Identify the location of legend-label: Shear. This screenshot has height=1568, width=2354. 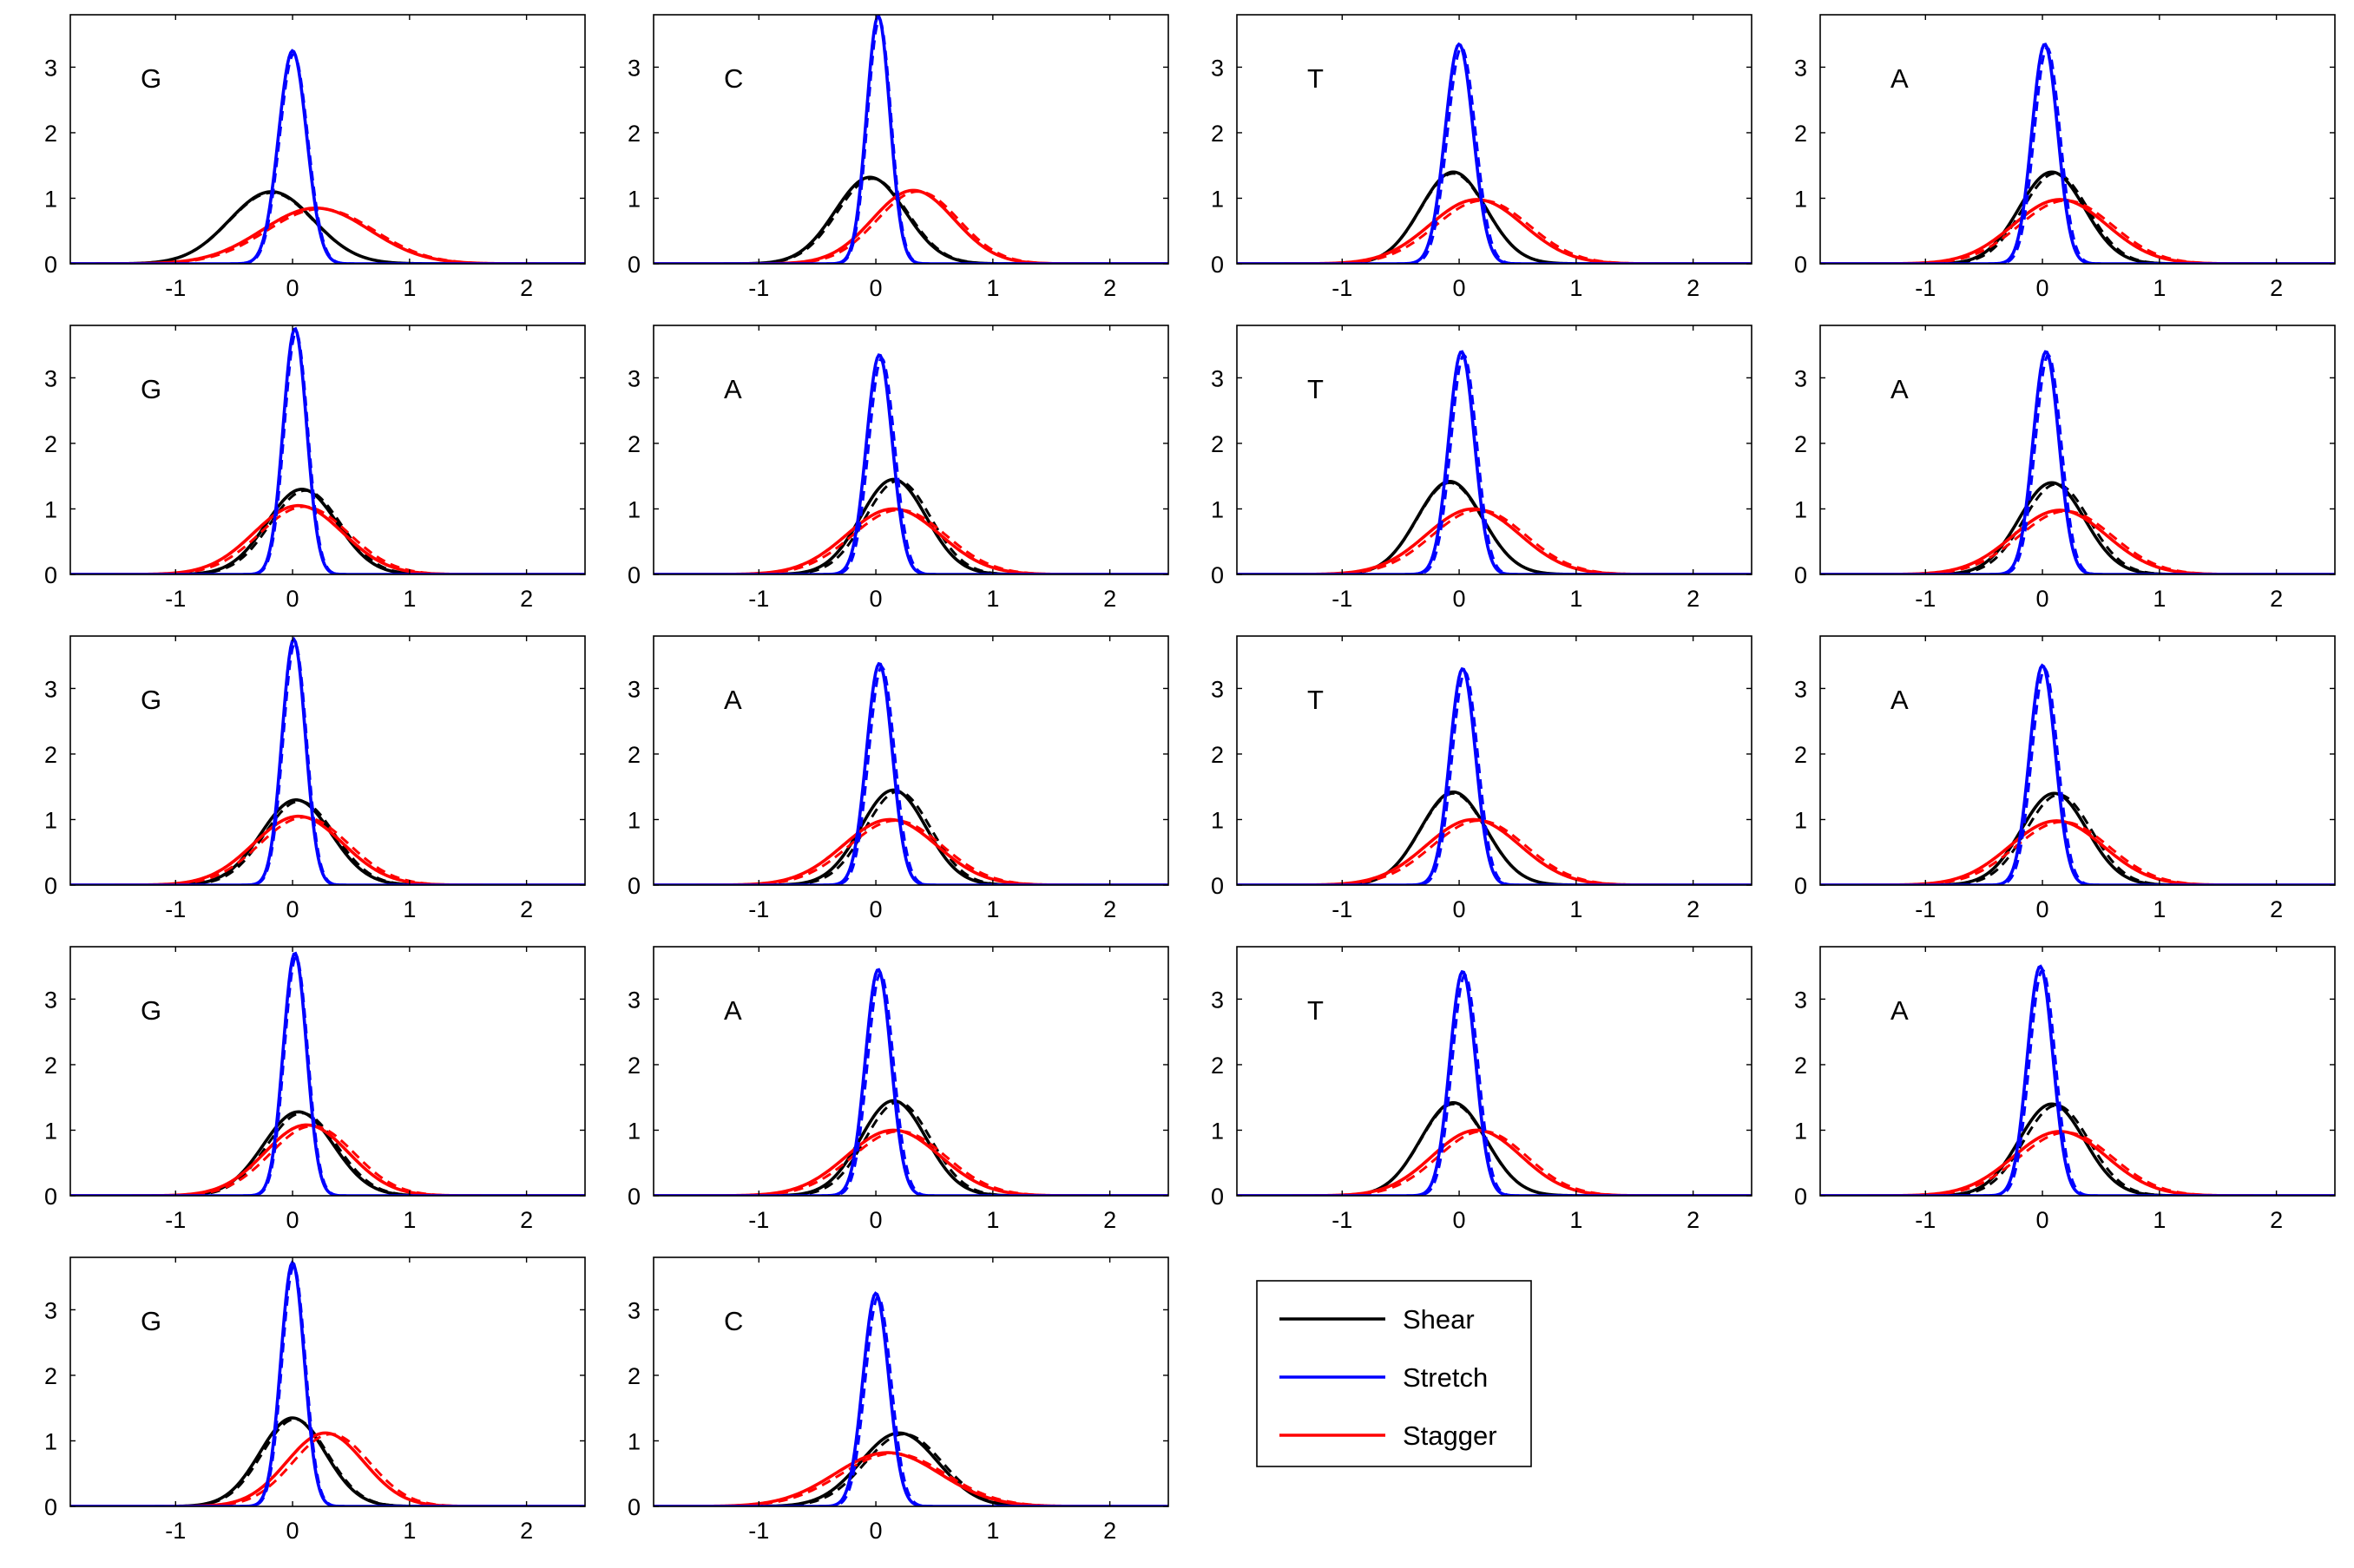
(1439, 1319).